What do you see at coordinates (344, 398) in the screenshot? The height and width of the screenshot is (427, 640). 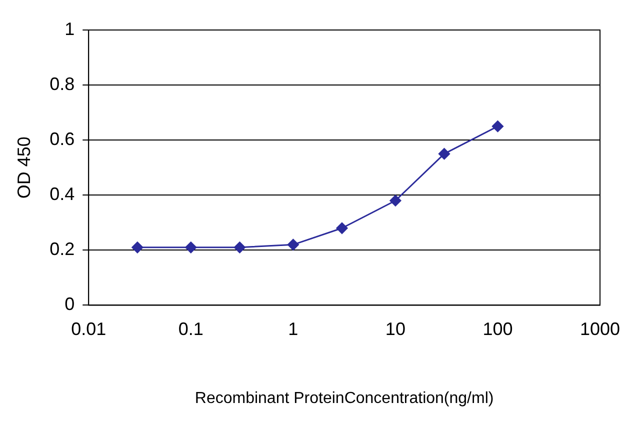 I see `x-axis-title: Recombinant ProteinConcentration(ng/ml)` at bounding box center [344, 398].